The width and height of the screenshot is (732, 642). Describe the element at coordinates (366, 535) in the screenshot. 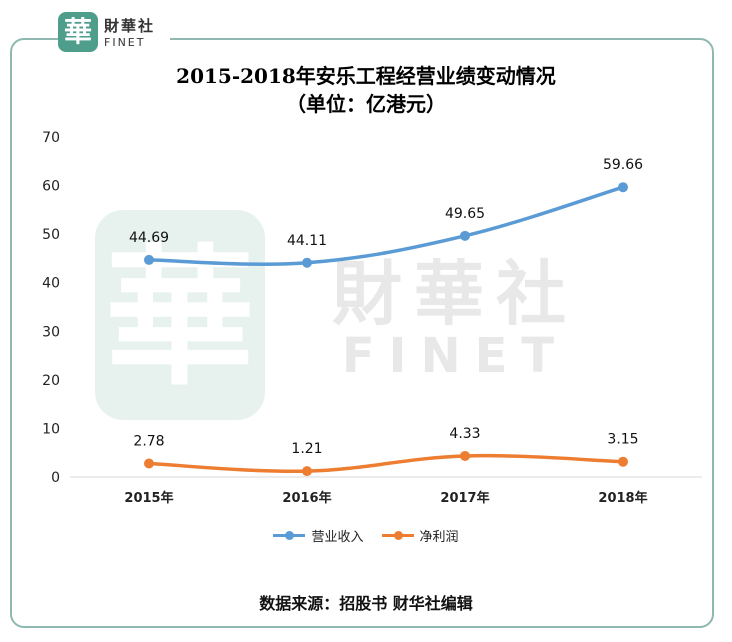

I see `legend: 营业收入 净利润` at that location.